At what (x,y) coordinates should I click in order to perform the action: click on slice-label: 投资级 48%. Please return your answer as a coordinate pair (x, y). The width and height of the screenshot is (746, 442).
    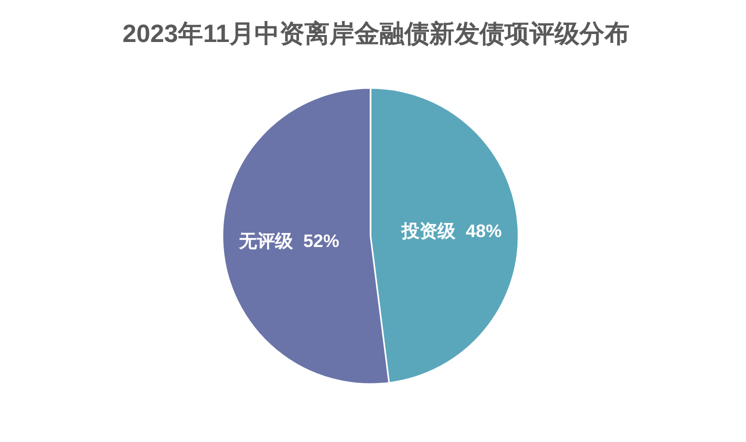
    Looking at the image, I should click on (451, 230).